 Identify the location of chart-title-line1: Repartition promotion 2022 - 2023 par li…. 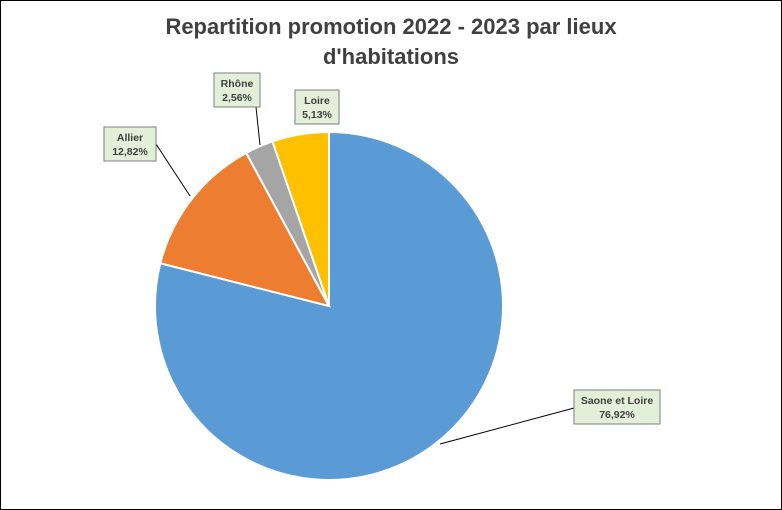
(391, 26).